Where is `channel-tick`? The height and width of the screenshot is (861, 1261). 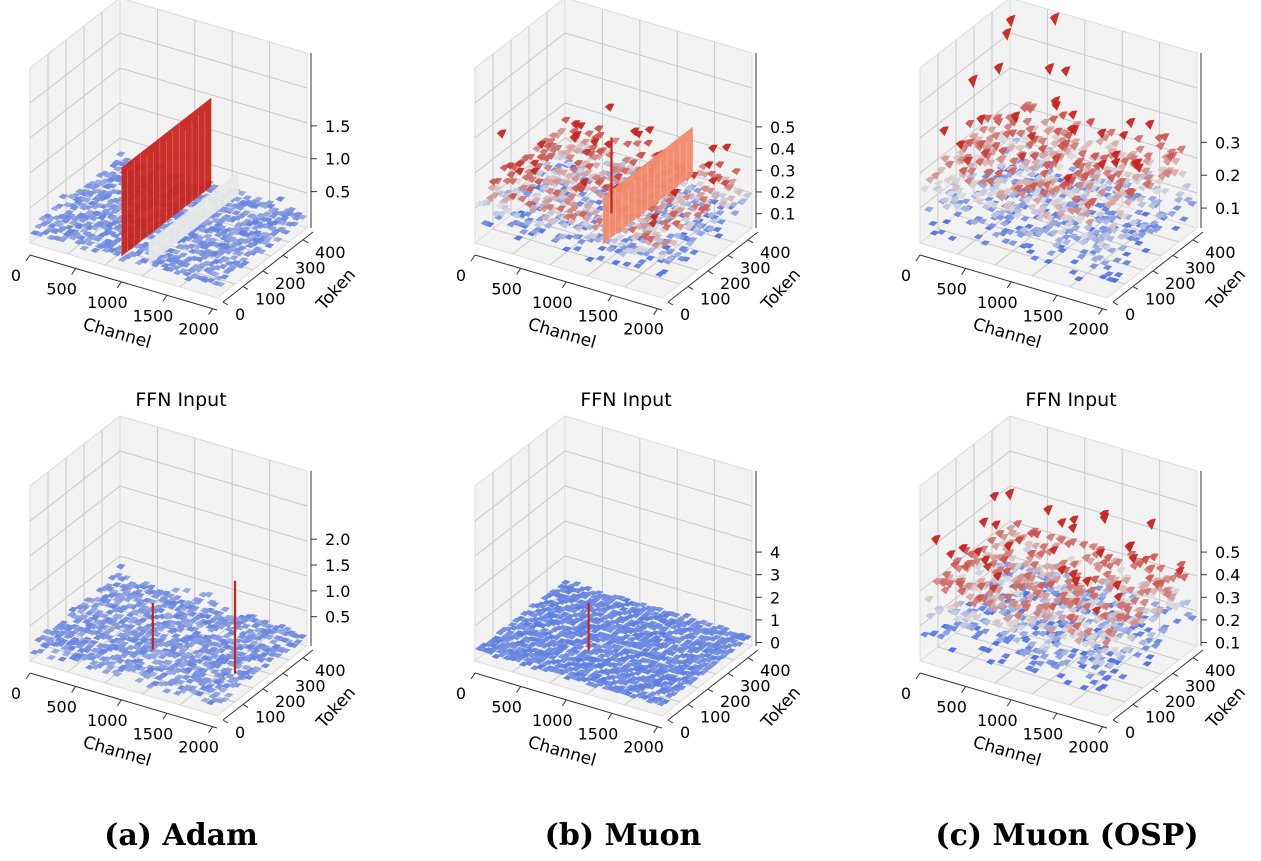
channel-tick is located at coordinates (119, 703).